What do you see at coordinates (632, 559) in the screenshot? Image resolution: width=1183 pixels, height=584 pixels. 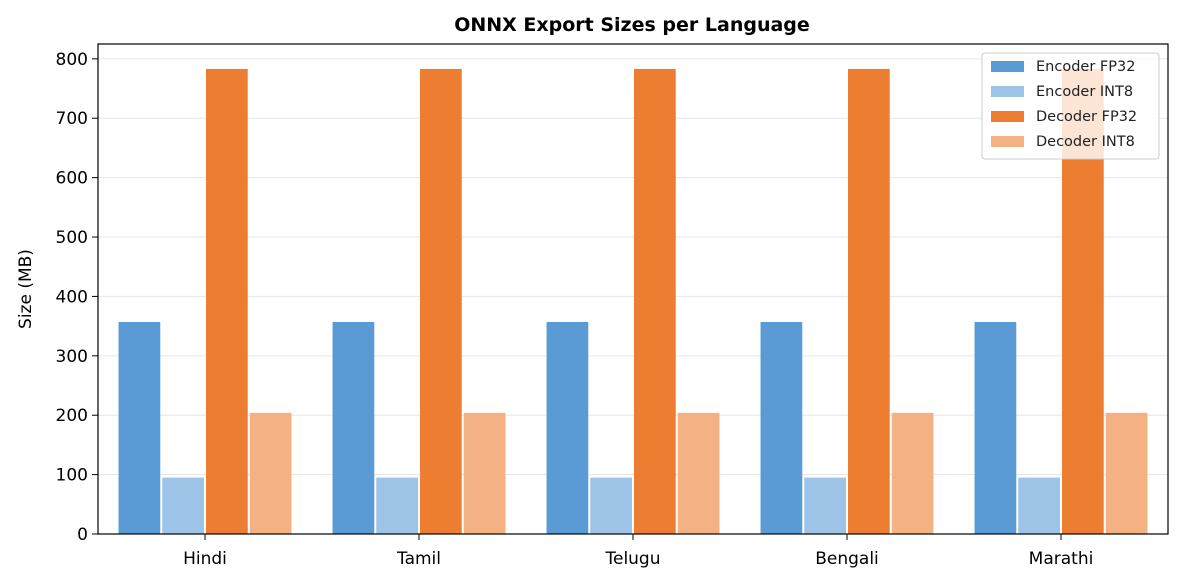 I see `x-tick-label: Telugu` at bounding box center [632, 559].